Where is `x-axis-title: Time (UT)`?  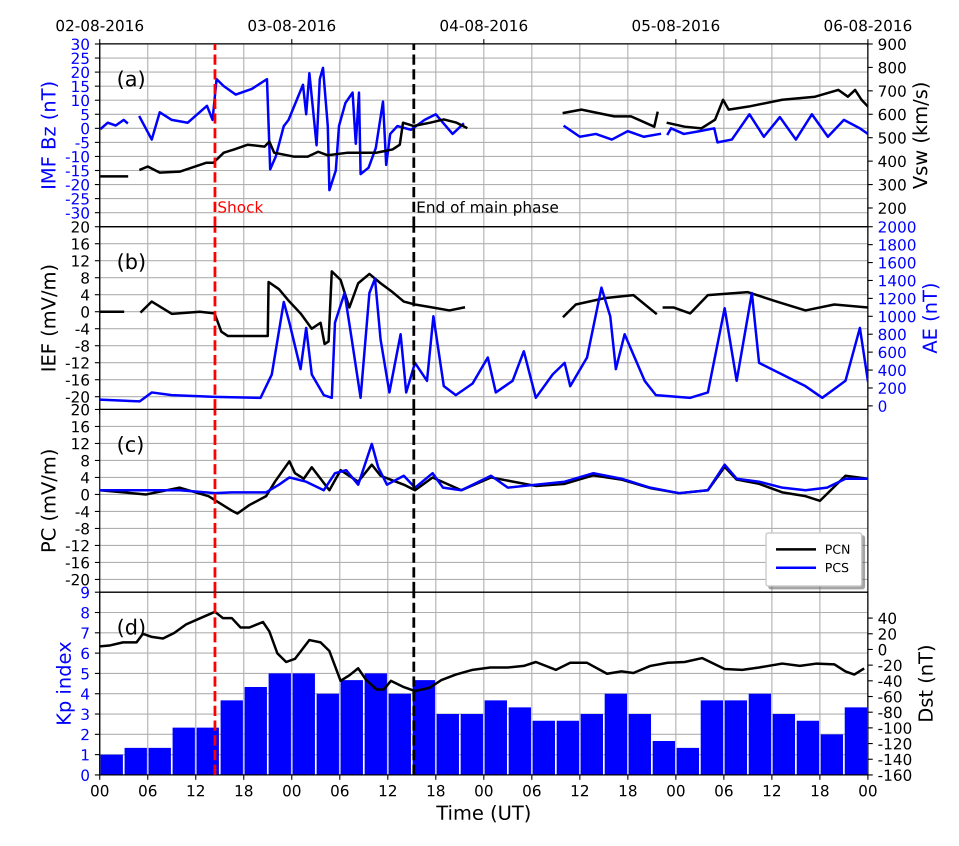 x-axis-title: Time (UT) is located at coordinates (483, 813).